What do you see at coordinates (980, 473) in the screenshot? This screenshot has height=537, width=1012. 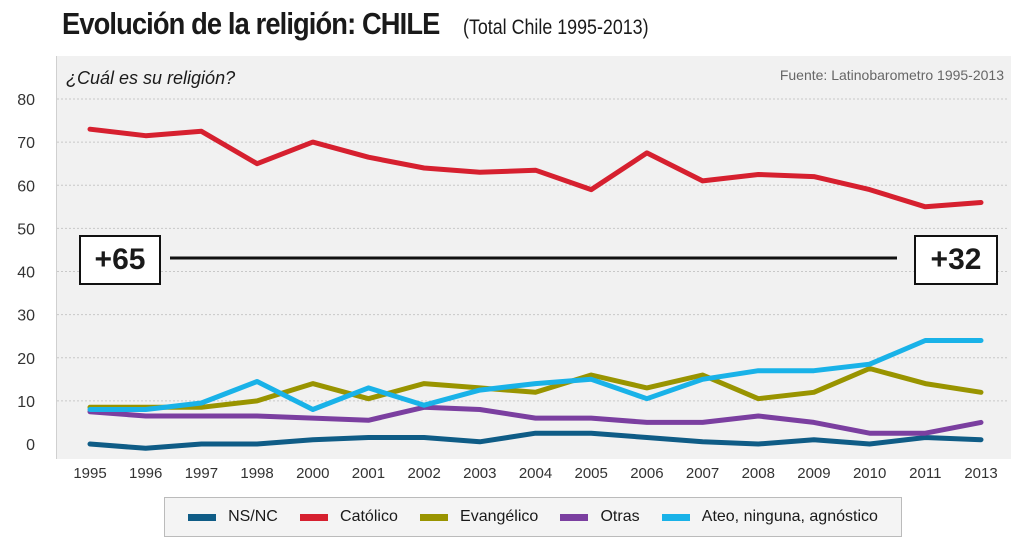 I see `x-tick-label: 2013` at bounding box center [980, 473].